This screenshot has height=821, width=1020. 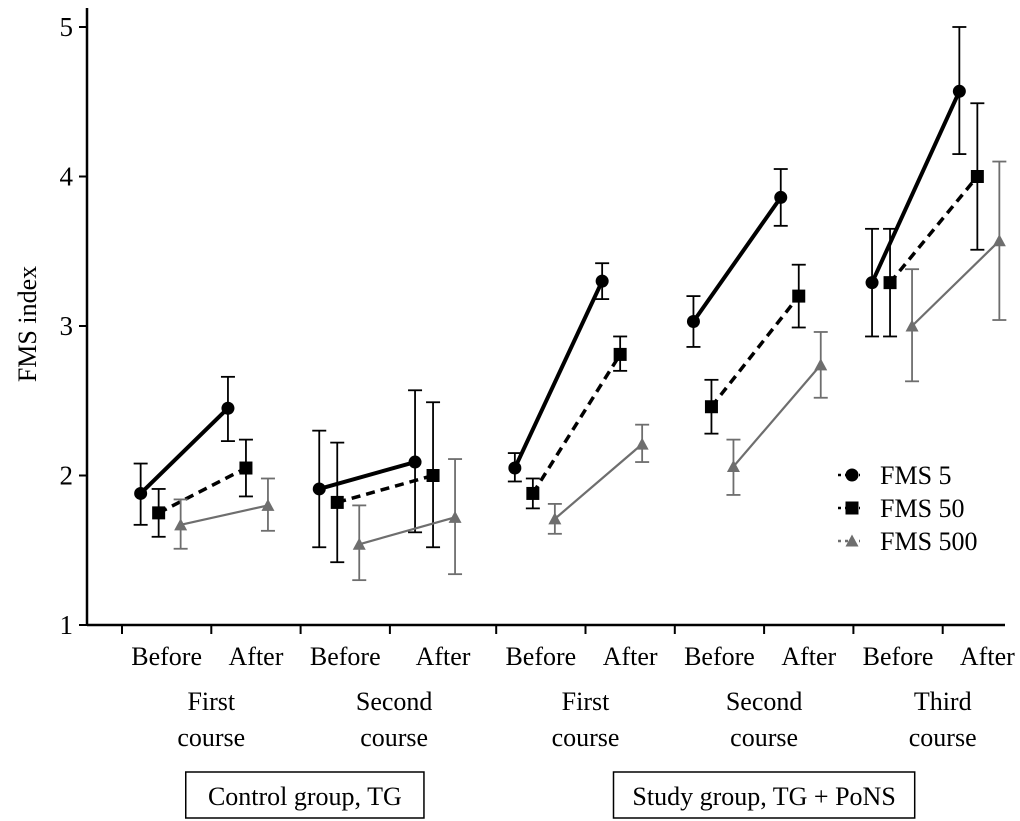 I want to click on group-label: Control group, TG, so click(x=305, y=796).